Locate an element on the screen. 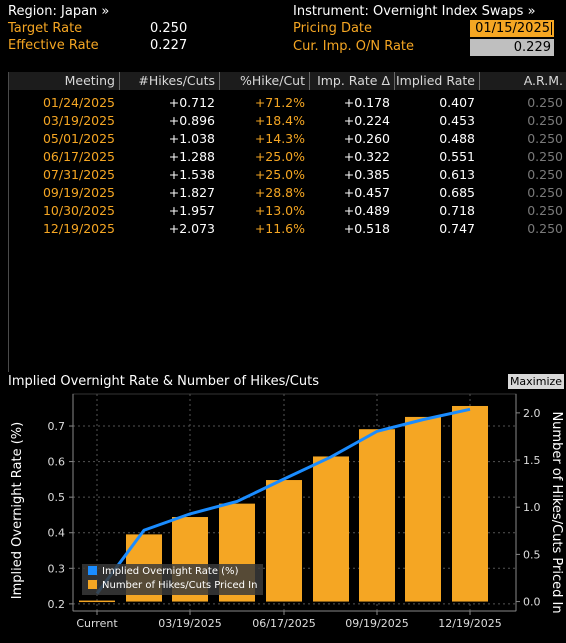  cell-imp-rate-delta: +0.260 is located at coordinates (366, 138).